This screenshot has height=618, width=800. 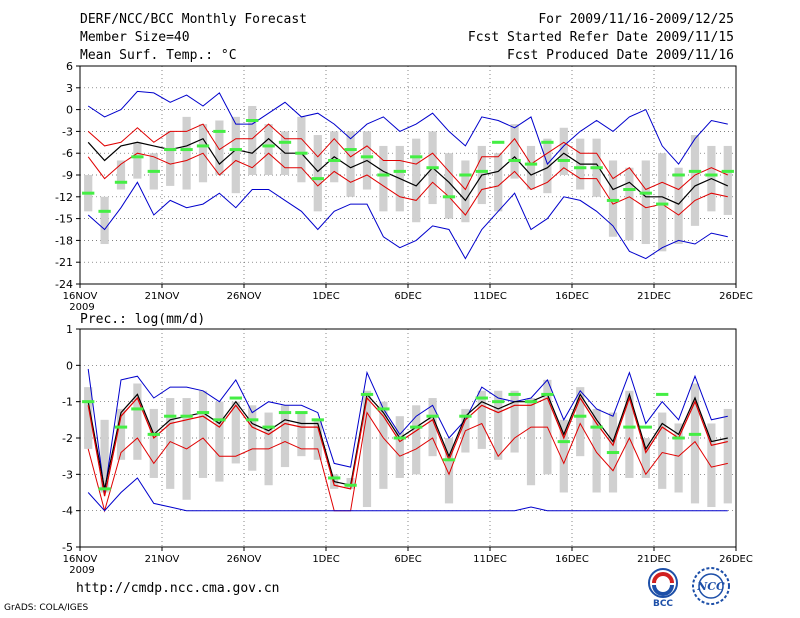 What do you see at coordinates (64, 197) in the screenshot?
I see `temp-ytick-label: -12` at bounding box center [64, 197].